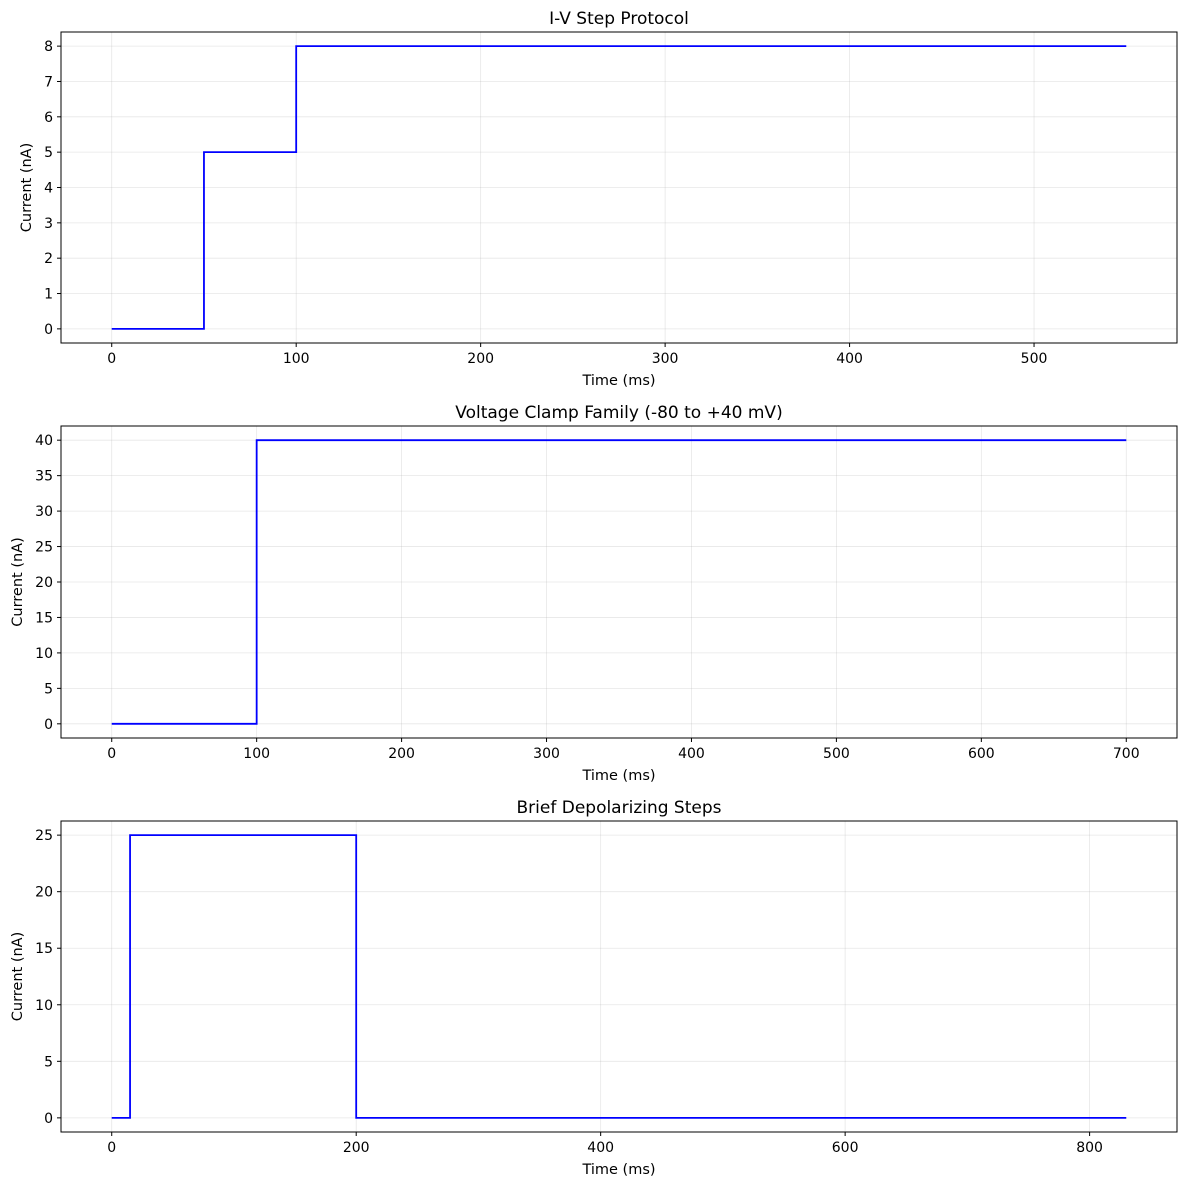  Describe the element at coordinates (44, 441) in the screenshot. I see `y-tick-label: 40` at that location.